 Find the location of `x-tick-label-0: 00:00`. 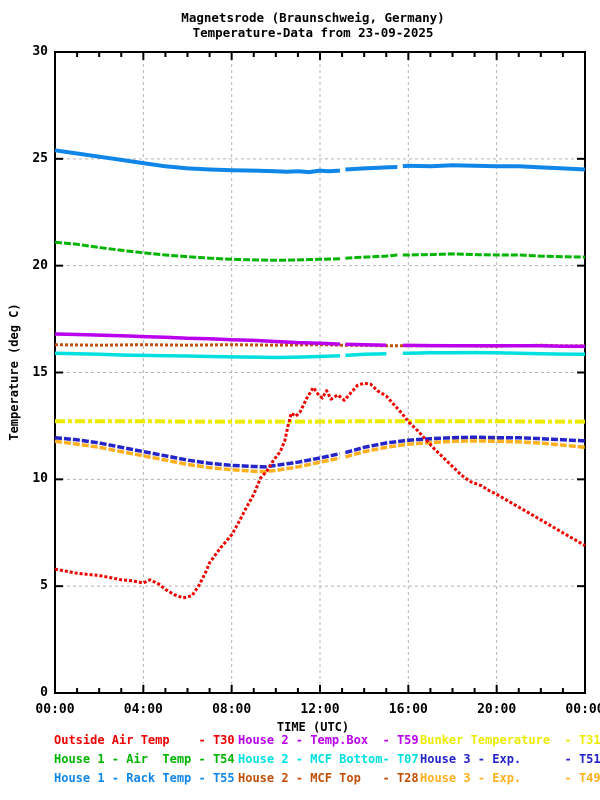

x-tick-label-0: 00:00 is located at coordinates (55, 709).